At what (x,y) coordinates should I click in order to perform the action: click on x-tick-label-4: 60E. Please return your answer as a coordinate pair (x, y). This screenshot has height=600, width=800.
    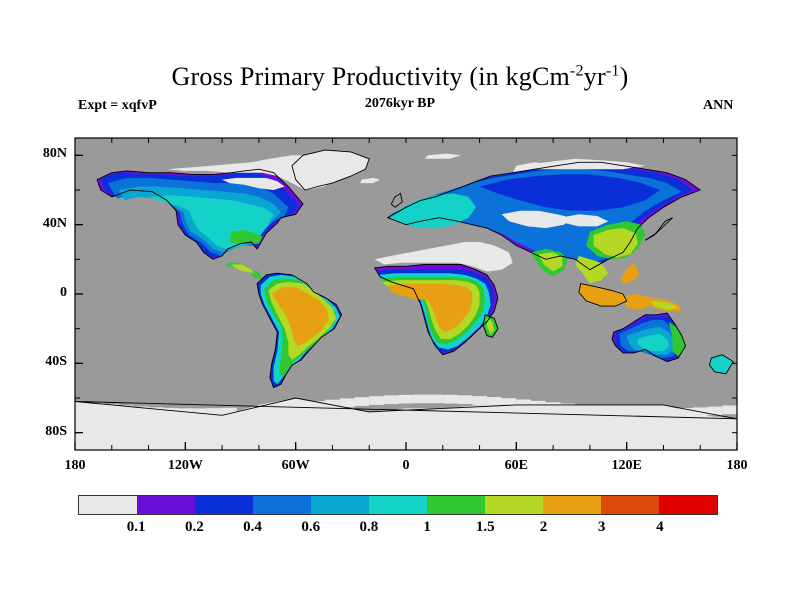
    Looking at the image, I should click on (516, 465).